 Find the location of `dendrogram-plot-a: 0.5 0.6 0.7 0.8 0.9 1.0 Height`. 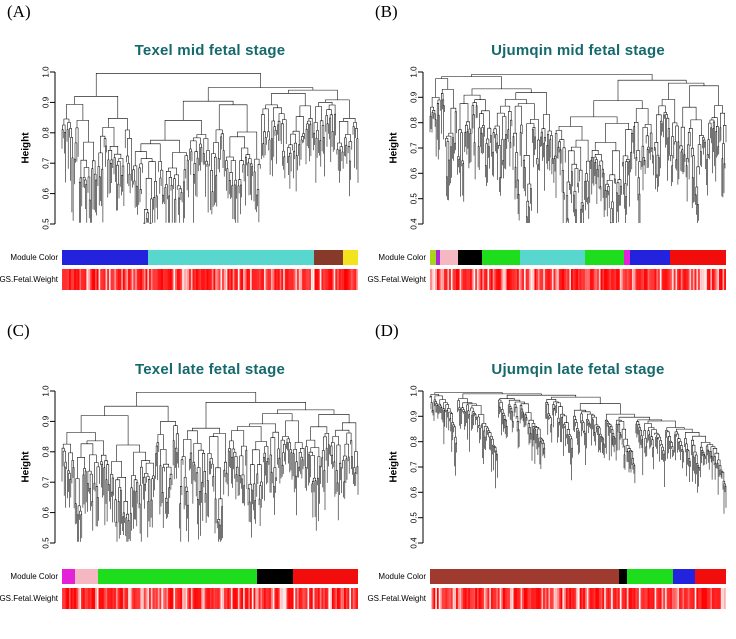

dendrogram-plot-a: 0.5 0.6 0.7 0.8 0.9 1.0 Height is located at coordinates (190, 148).